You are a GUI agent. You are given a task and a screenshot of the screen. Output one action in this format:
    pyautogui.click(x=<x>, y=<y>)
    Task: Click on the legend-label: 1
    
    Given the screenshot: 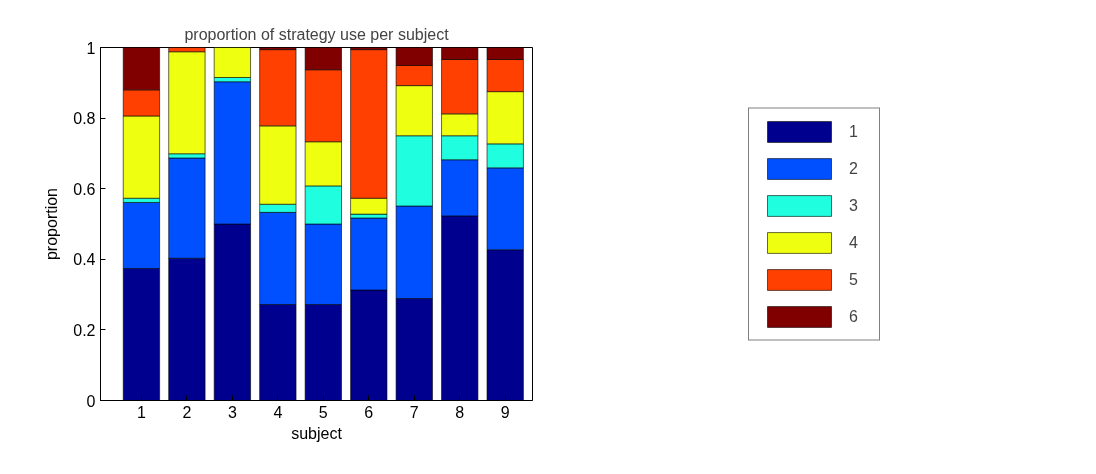 What is the action you would take?
    pyautogui.click(x=854, y=131)
    